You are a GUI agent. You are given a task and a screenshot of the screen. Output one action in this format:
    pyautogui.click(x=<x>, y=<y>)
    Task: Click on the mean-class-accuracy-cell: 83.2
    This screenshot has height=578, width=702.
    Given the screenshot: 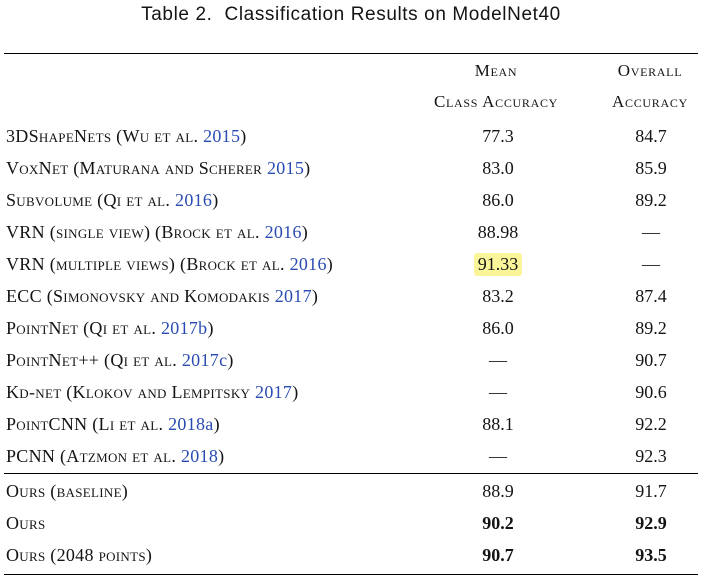 What is the action you would take?
    pyautogui.click(x=498, y=296)
    